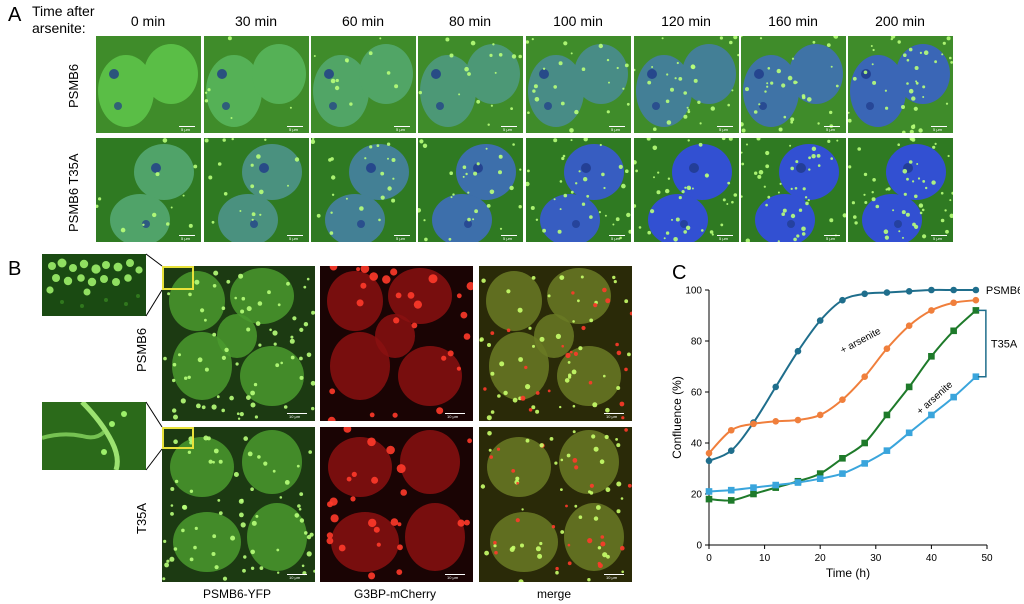  What do you see at coordinates (697, 393) in the screenshot?
I see `y-tick-label: 60` at bounding box center [697, 393].